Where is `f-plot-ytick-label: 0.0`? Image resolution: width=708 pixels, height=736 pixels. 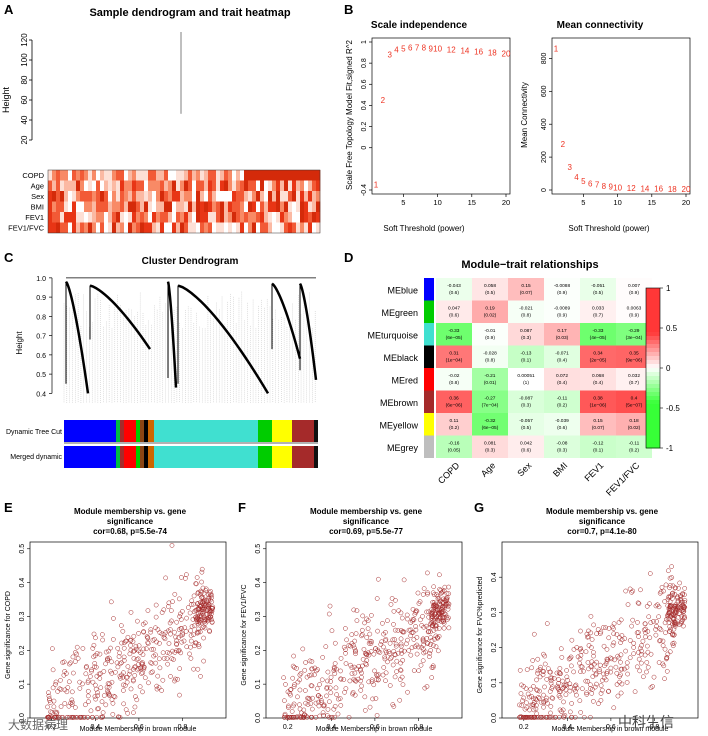 f-plot-ytick-label: 0.0 is located at coordinates (258, 718).